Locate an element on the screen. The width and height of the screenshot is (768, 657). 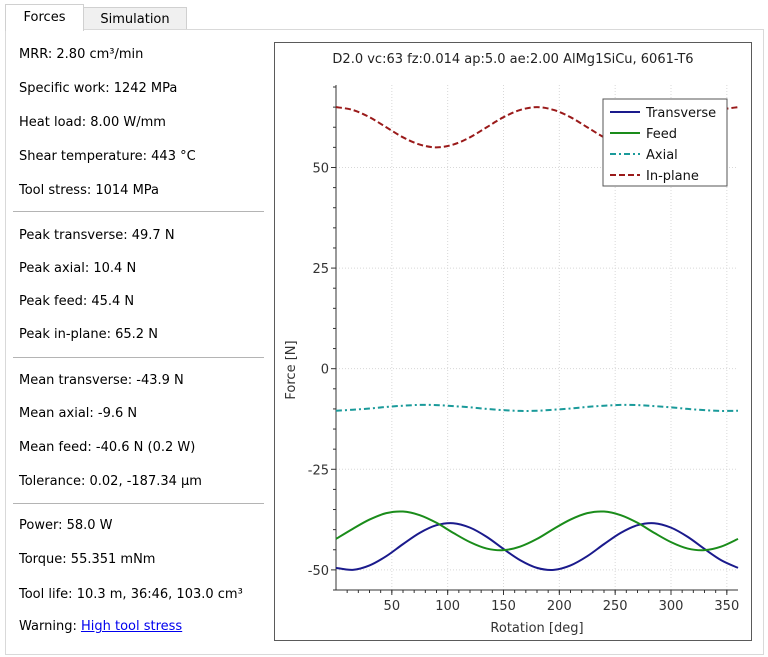
y-tick-label: -25 is located at coordinates (318, 470).